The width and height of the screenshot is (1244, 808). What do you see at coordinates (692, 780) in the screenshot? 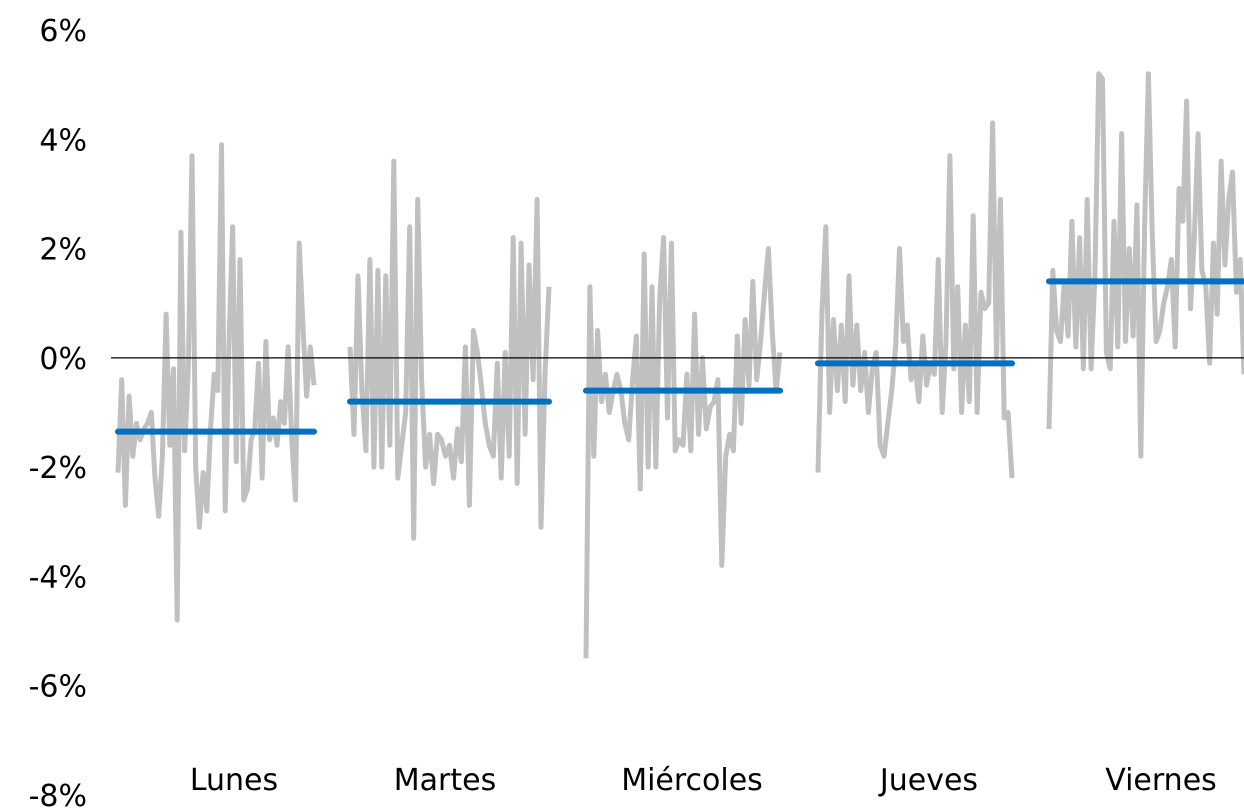
I see `x-category-label: Miércoles` at bounding box center [692, 780].